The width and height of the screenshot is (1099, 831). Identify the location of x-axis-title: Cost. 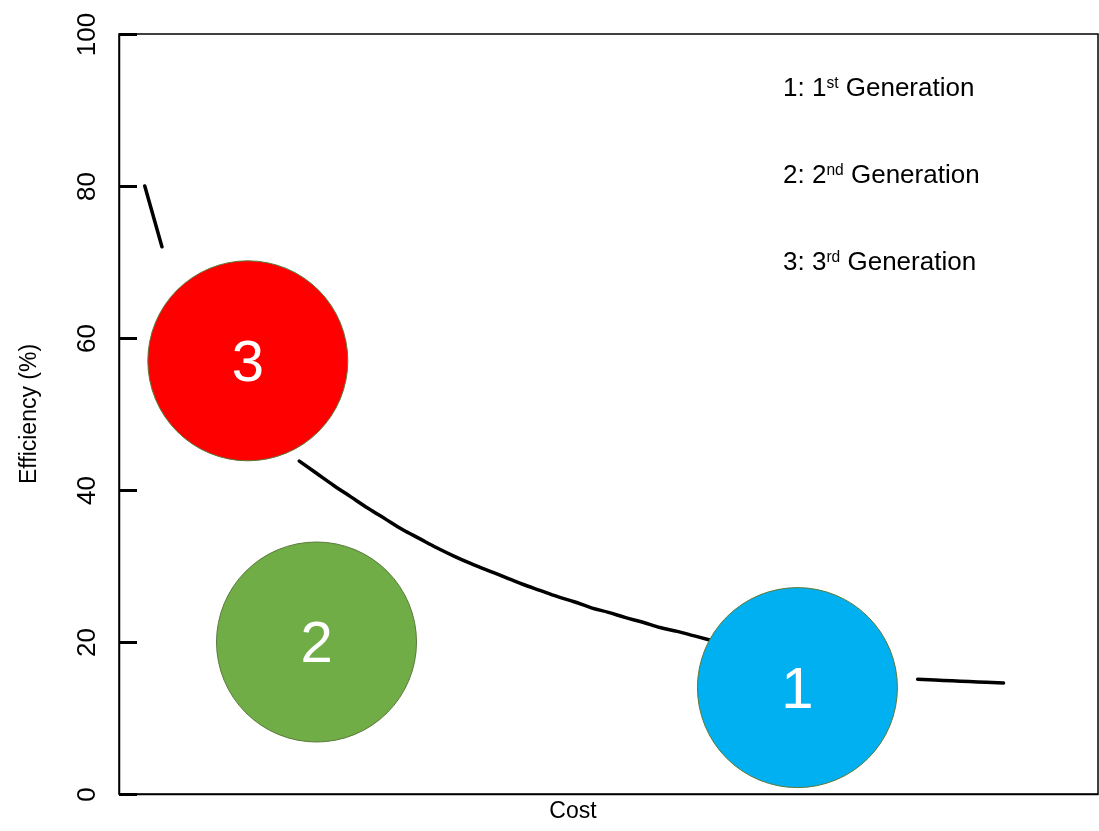
(573, 810).